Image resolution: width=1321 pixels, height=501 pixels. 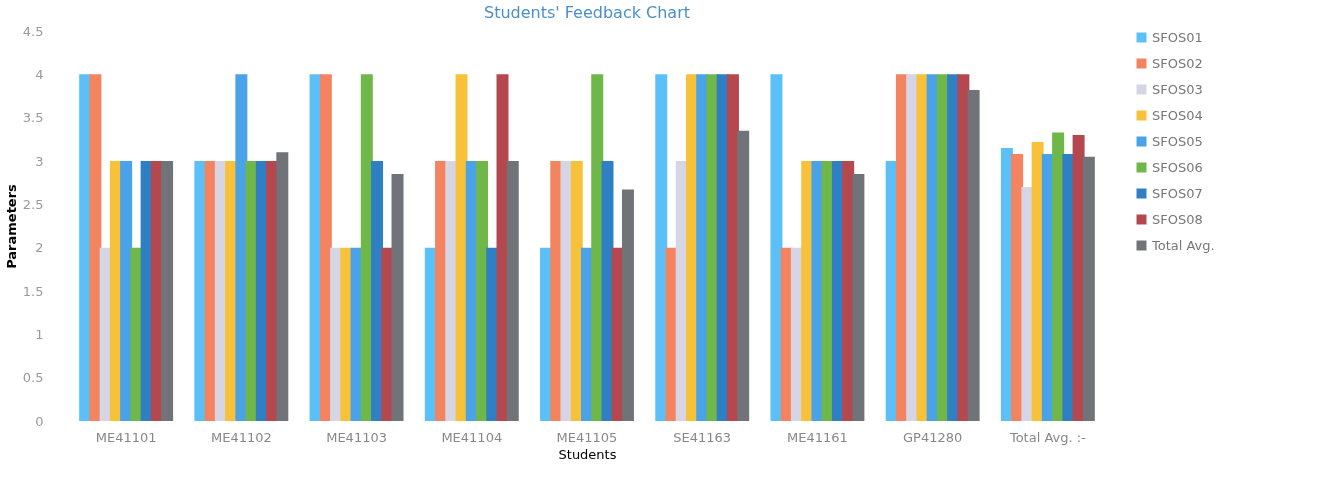 What do you see at coordinates (39, 74) in the screenshot?
I see `y-tick-label: 4` at bounding box center [39, 74].